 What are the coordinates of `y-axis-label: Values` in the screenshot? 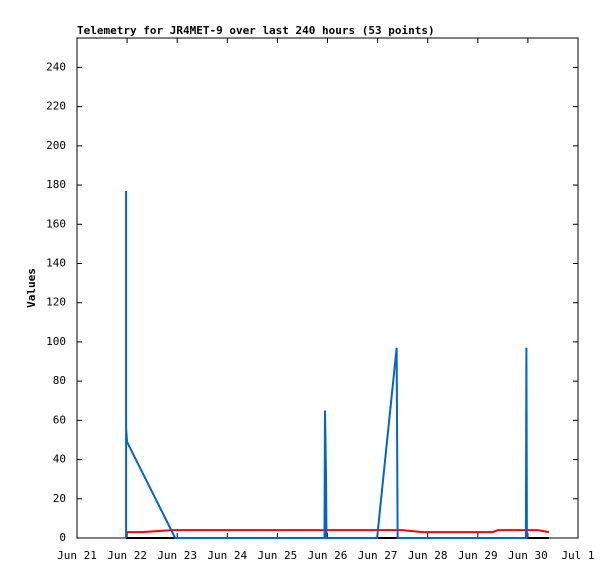 It's located at (31, 288).